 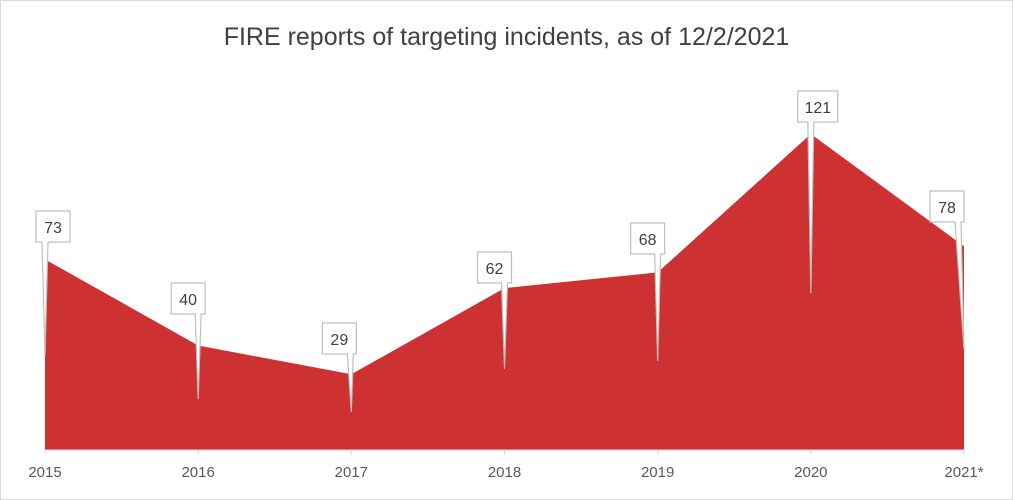 I want to click on x-tick-label: 2018, so click(x=504, y=472).